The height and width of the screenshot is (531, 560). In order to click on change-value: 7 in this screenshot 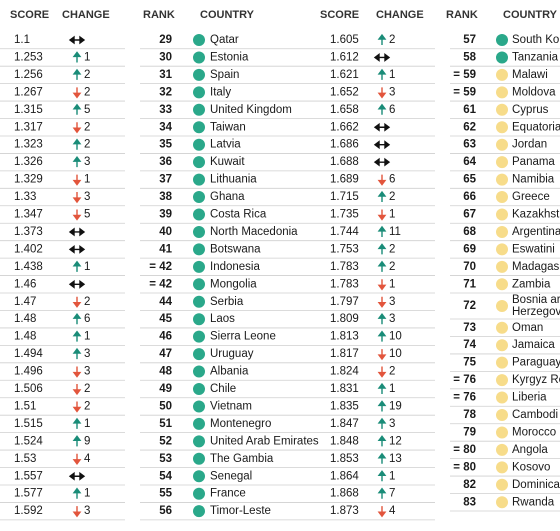, I will do `click(392, 494)`.